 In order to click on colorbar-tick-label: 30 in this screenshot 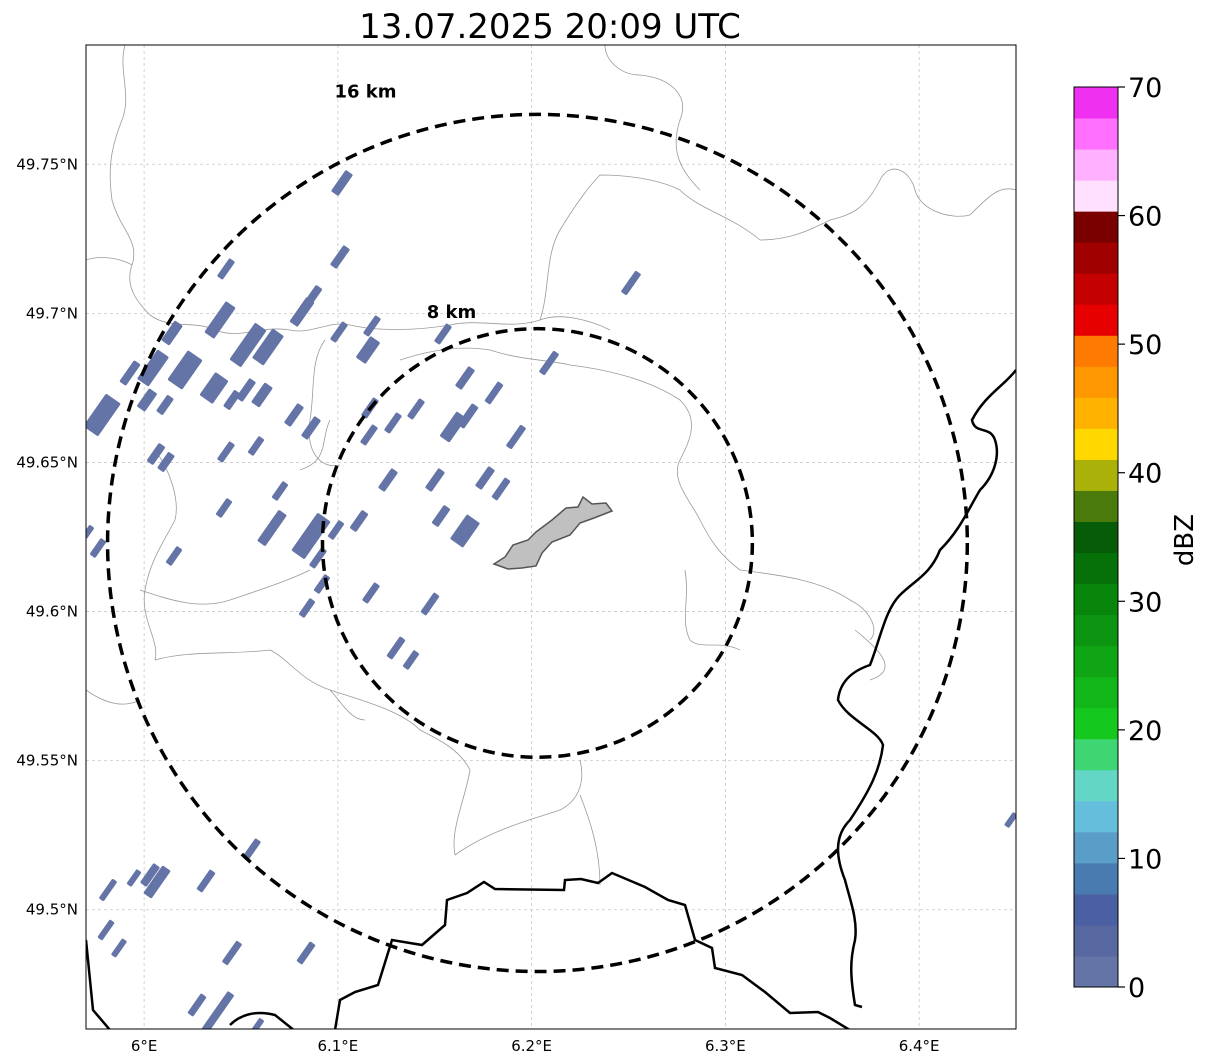, I will do `click(1145, 602)`.